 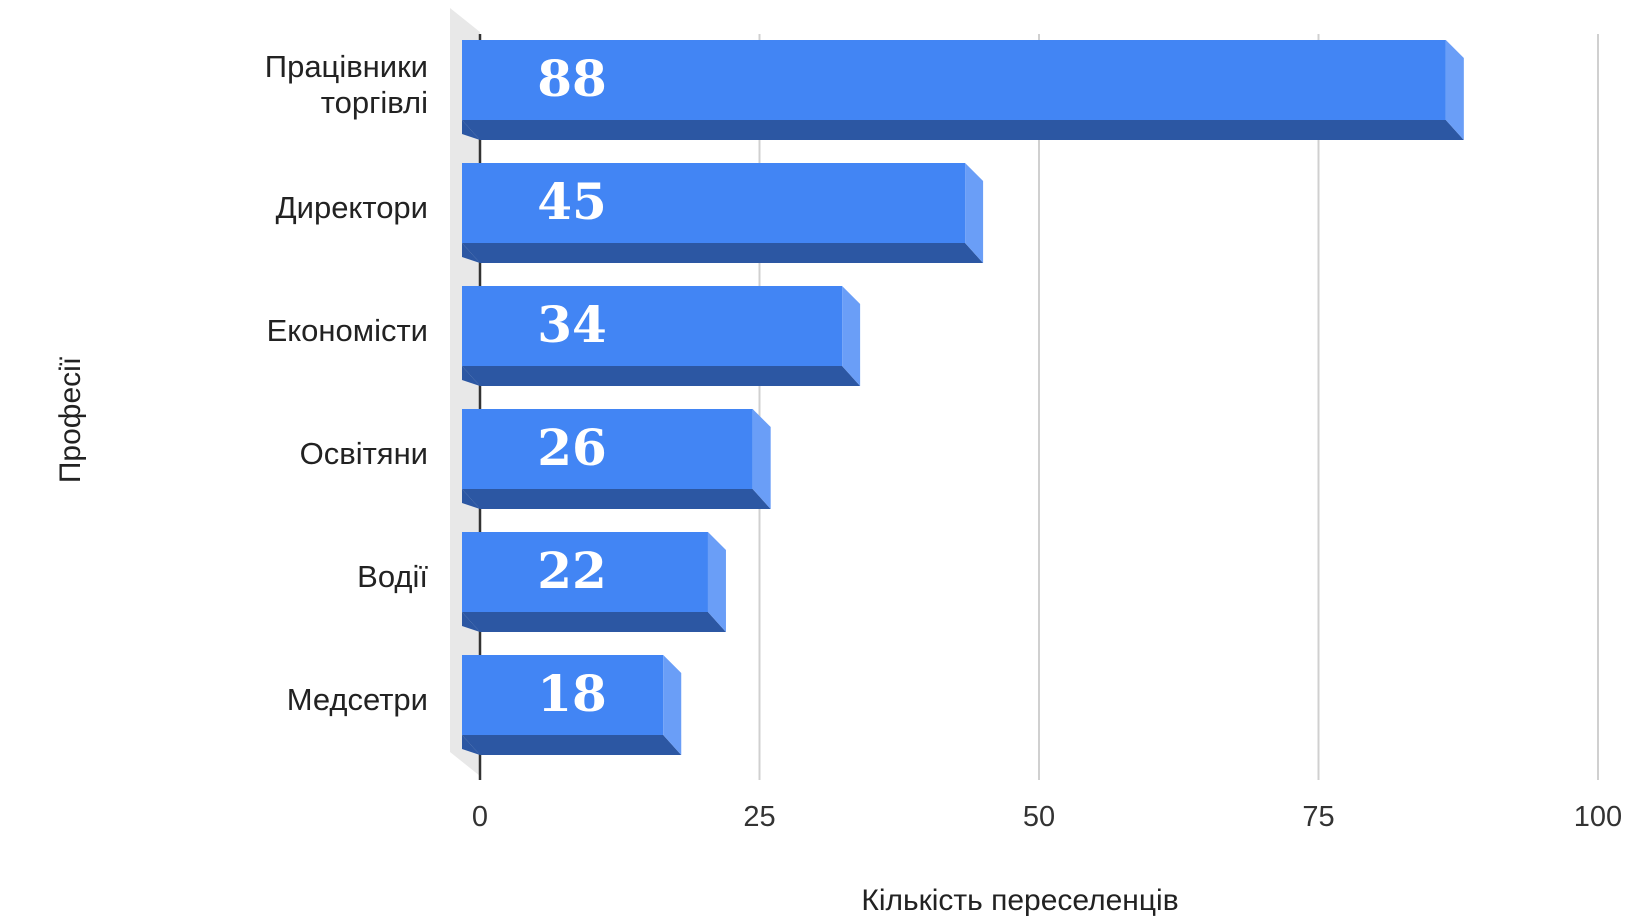 I want to click on data-label: 22, so click(x=572, y=570).